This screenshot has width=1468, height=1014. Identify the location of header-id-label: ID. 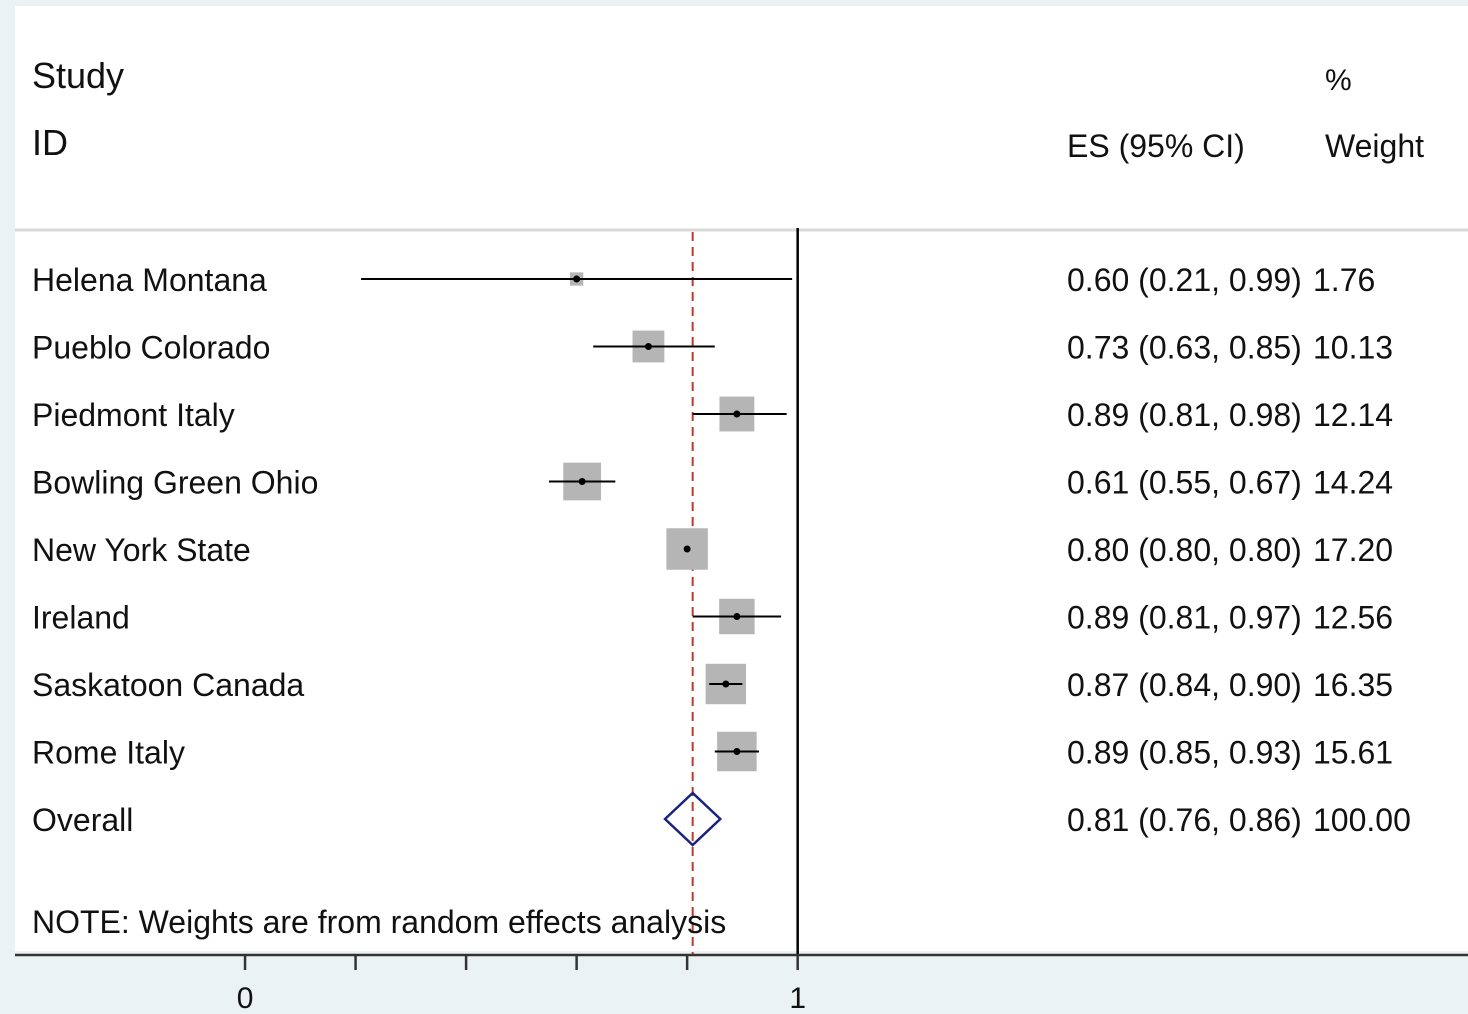
(50, 142).